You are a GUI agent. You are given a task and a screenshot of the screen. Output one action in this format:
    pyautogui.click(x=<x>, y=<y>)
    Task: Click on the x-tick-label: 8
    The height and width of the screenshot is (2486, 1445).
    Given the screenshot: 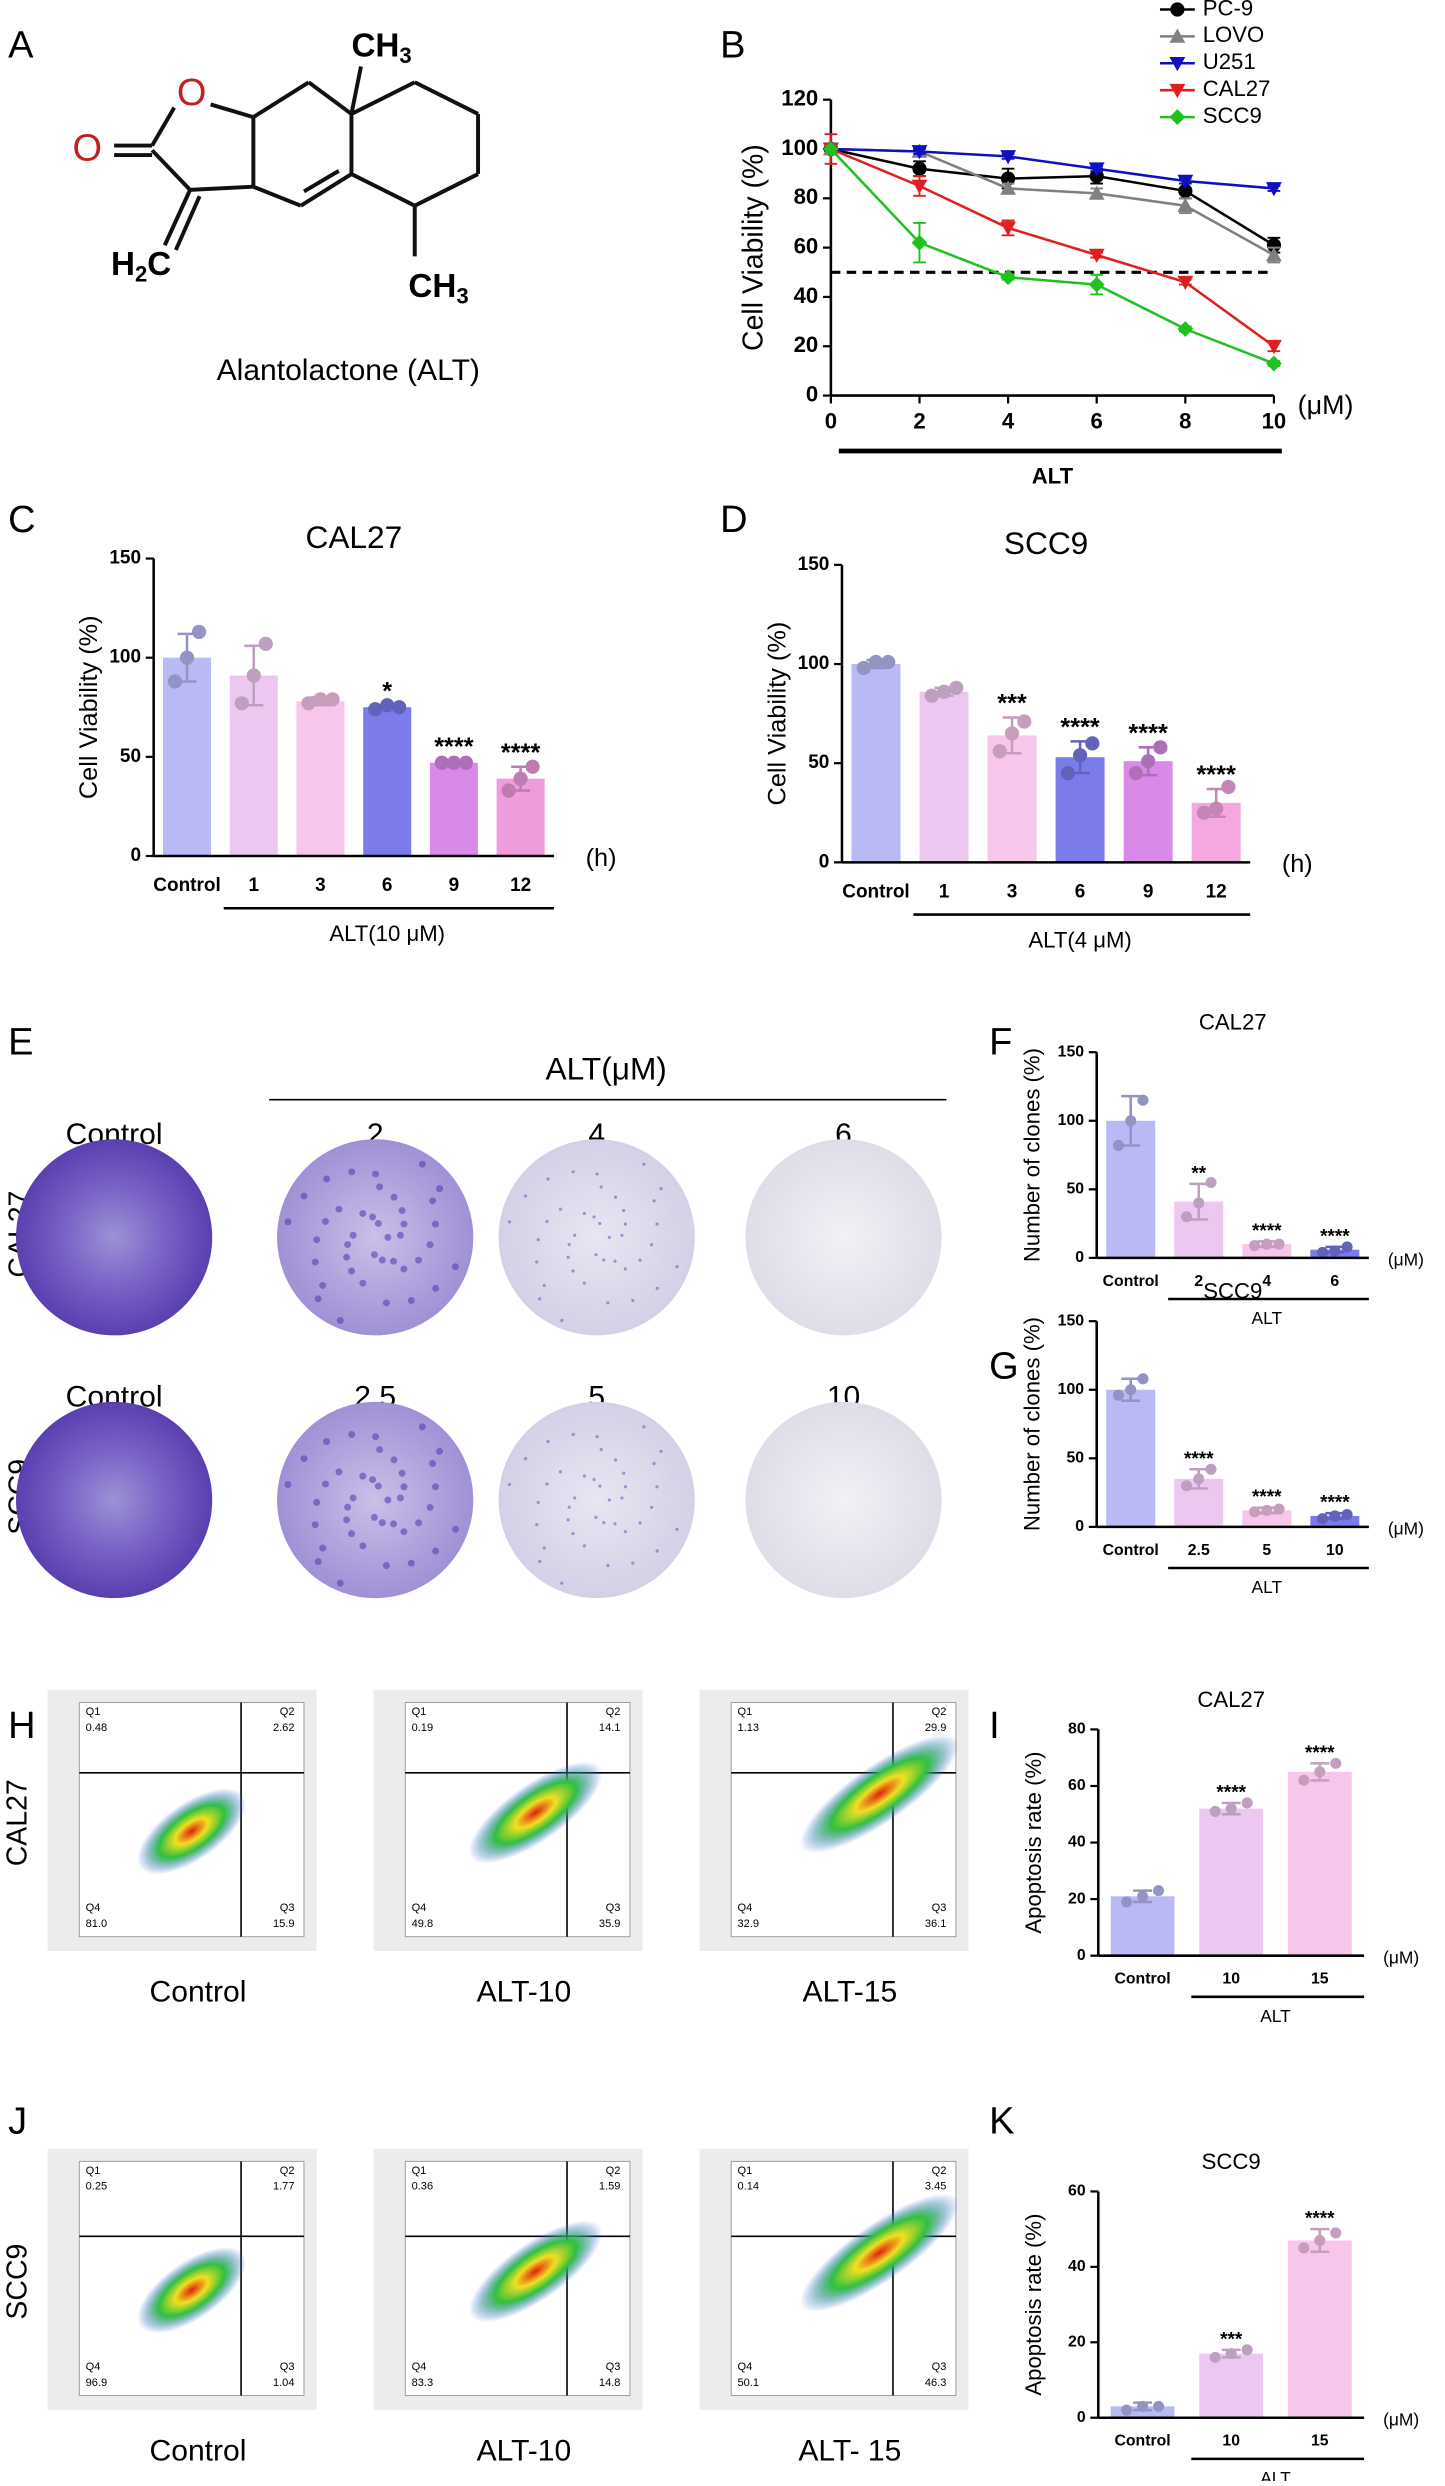 What is the action you would take?
    pyautogui.click(x=1185, y=420)
    